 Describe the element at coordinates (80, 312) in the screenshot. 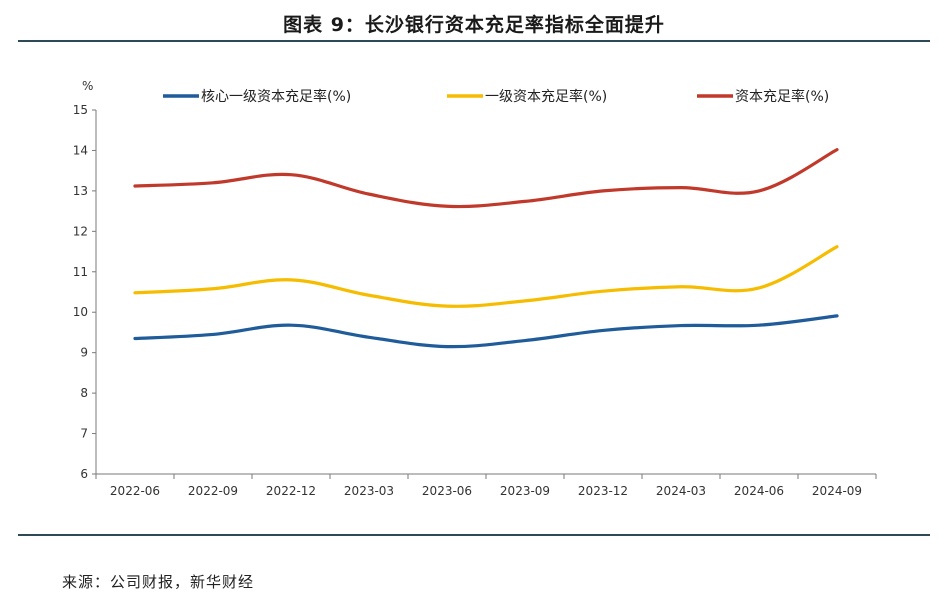

I see `y-tick-label: 10` at that location.